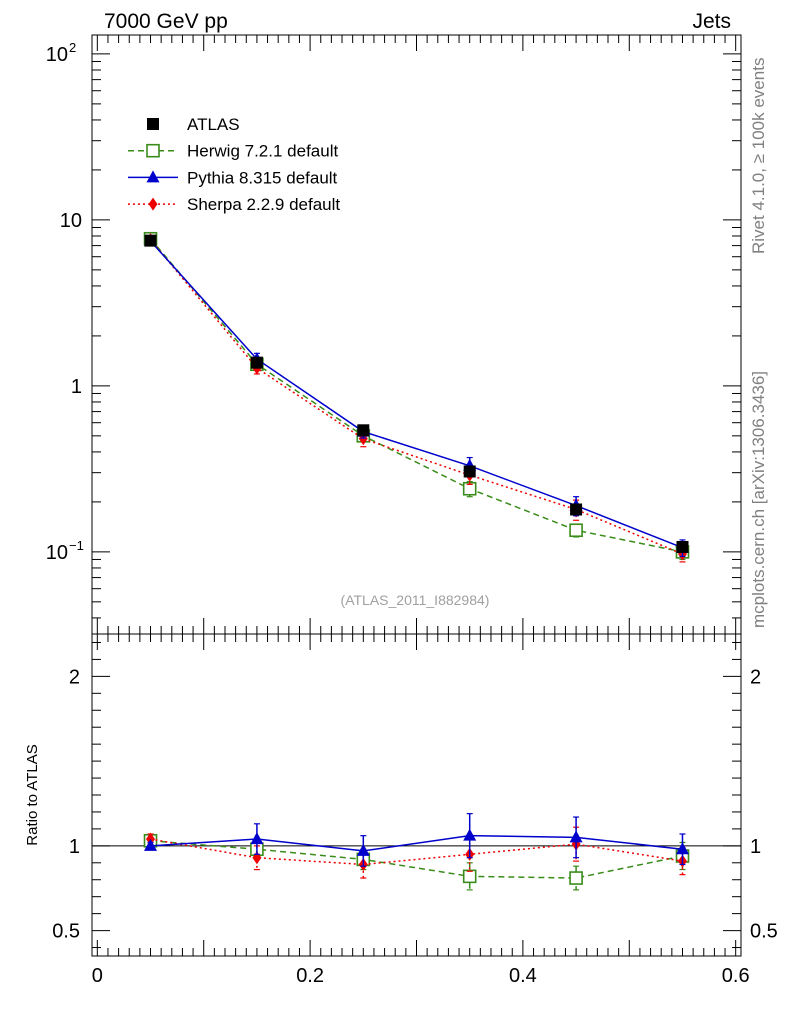 Image resolution: width=786 pixels, height=1024 pixels. I want to click on rivet-version-label: Rivet 4.1.0, ≥ 100k events, so click(758, 155).